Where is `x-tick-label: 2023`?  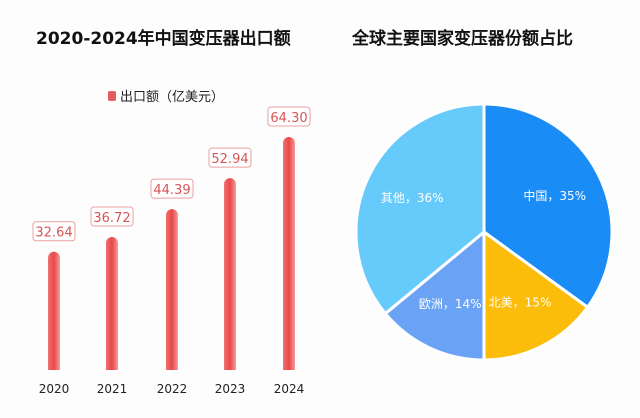
x-tick-label: 2023 is located at coordinates (230, 389).